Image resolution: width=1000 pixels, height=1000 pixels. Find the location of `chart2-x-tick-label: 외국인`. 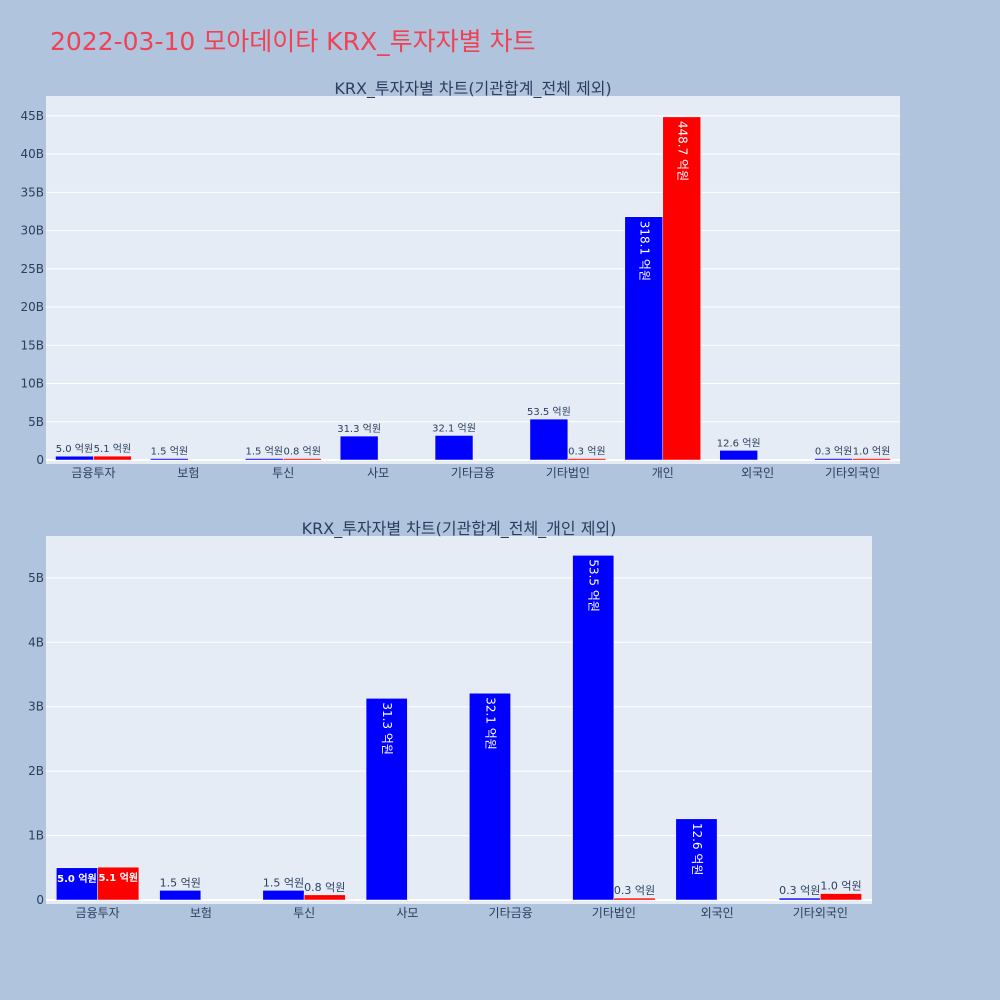

chart2-x-tick-label: 외국인 is located at coordinates (717, 913).